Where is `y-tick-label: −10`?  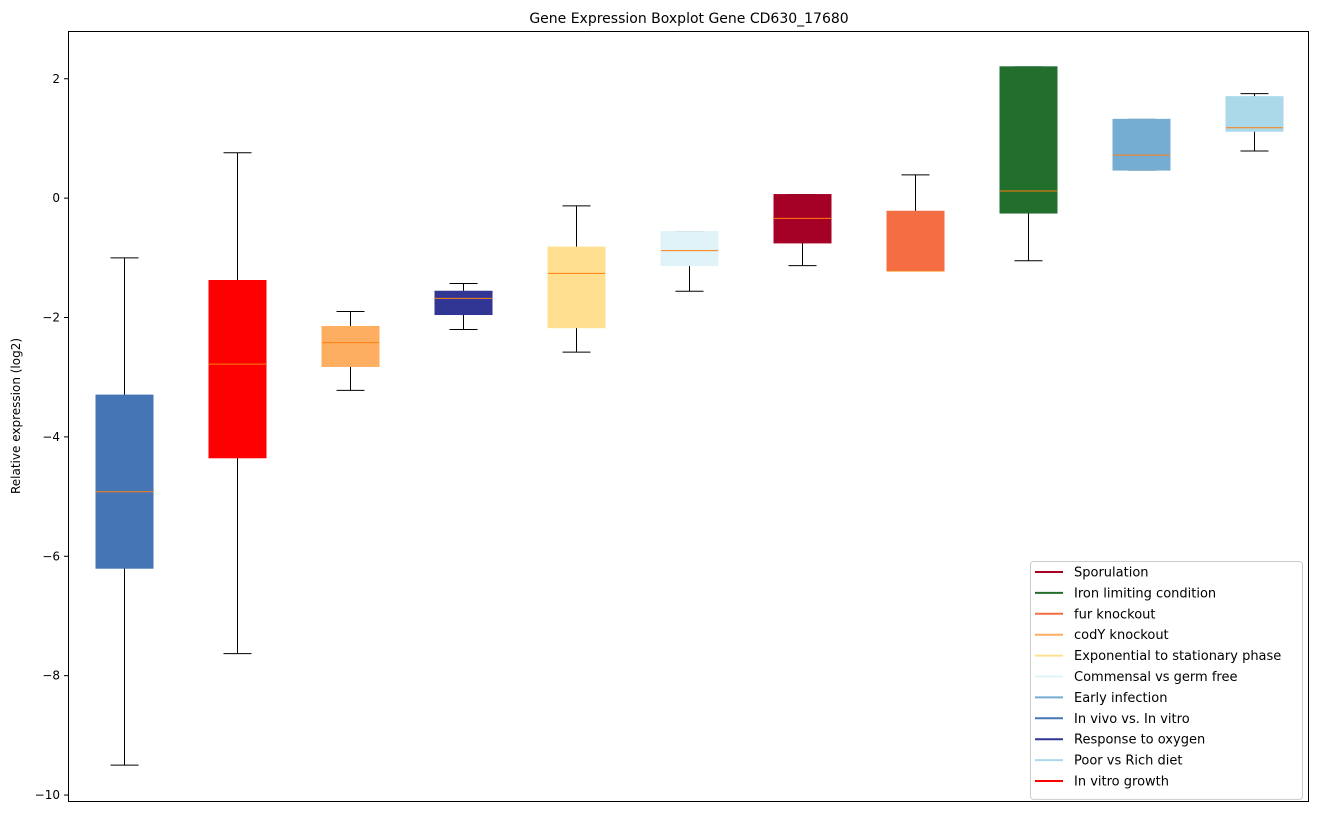
y-tick-label: −10 is located at coordinates (47, 795).